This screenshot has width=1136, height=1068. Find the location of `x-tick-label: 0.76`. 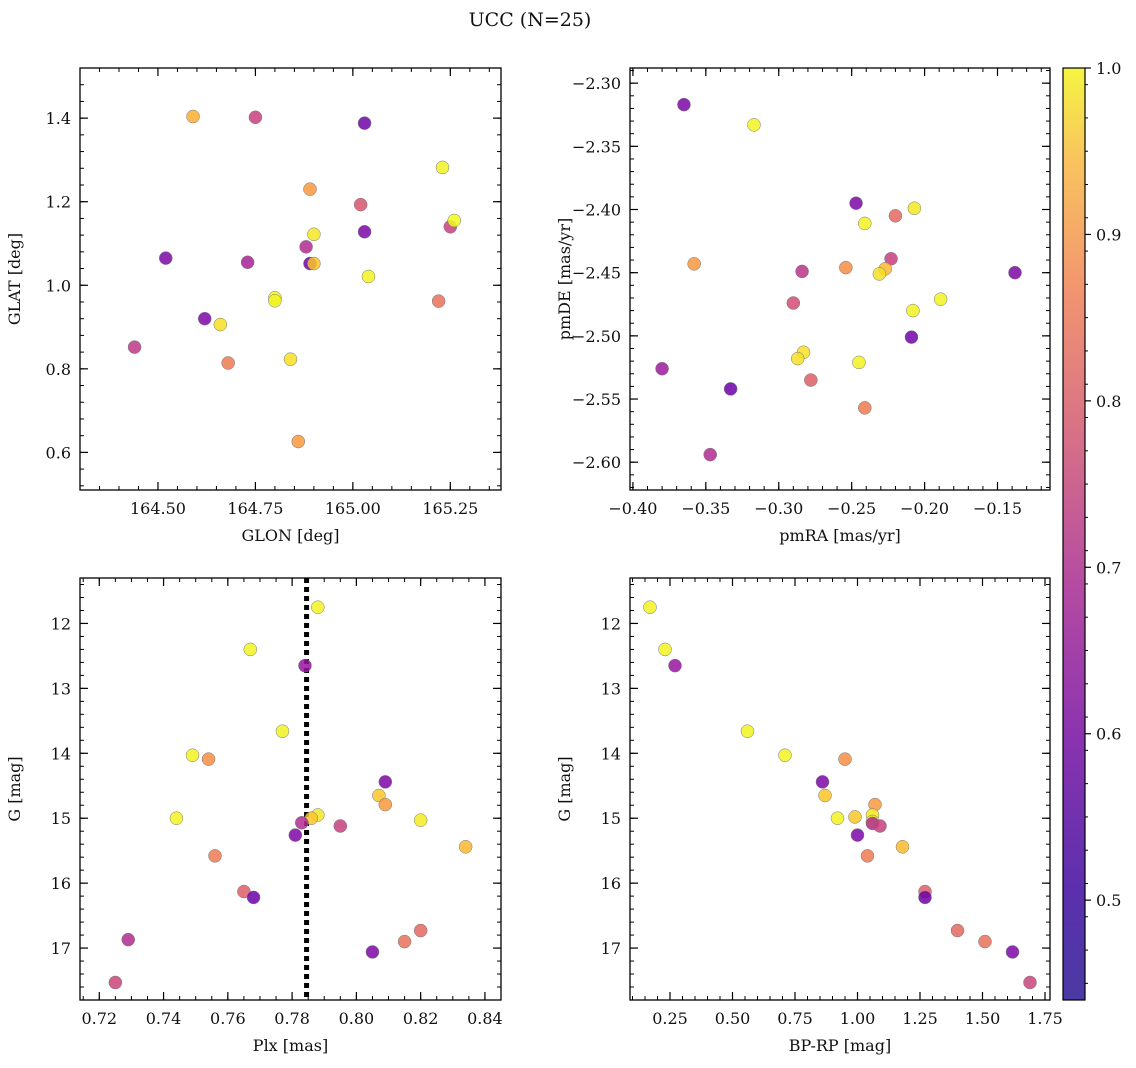

x-tick-label: 0.76 is located at coordinates (228, 1018).